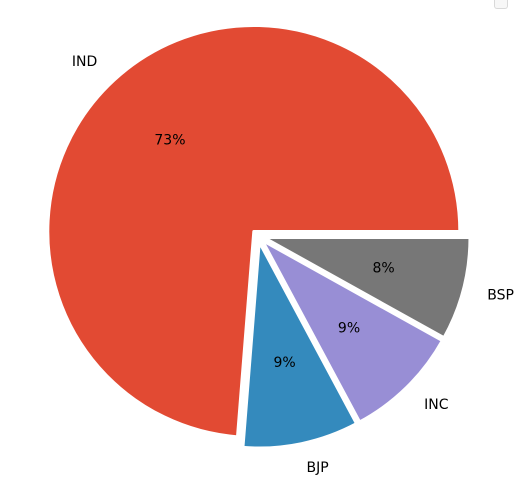 The image size is (522, 482). Describe the element at coordinates (436, 405) in the screenshot. I see `slice-label-inc: INC` at that location.